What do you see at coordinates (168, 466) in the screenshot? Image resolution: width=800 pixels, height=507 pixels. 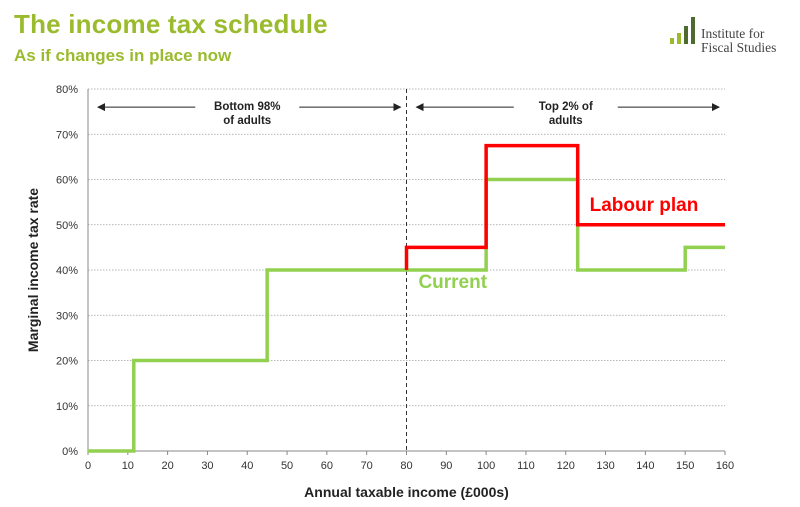 I see `x-tick-label: 20` at bounding box center [168, 466].